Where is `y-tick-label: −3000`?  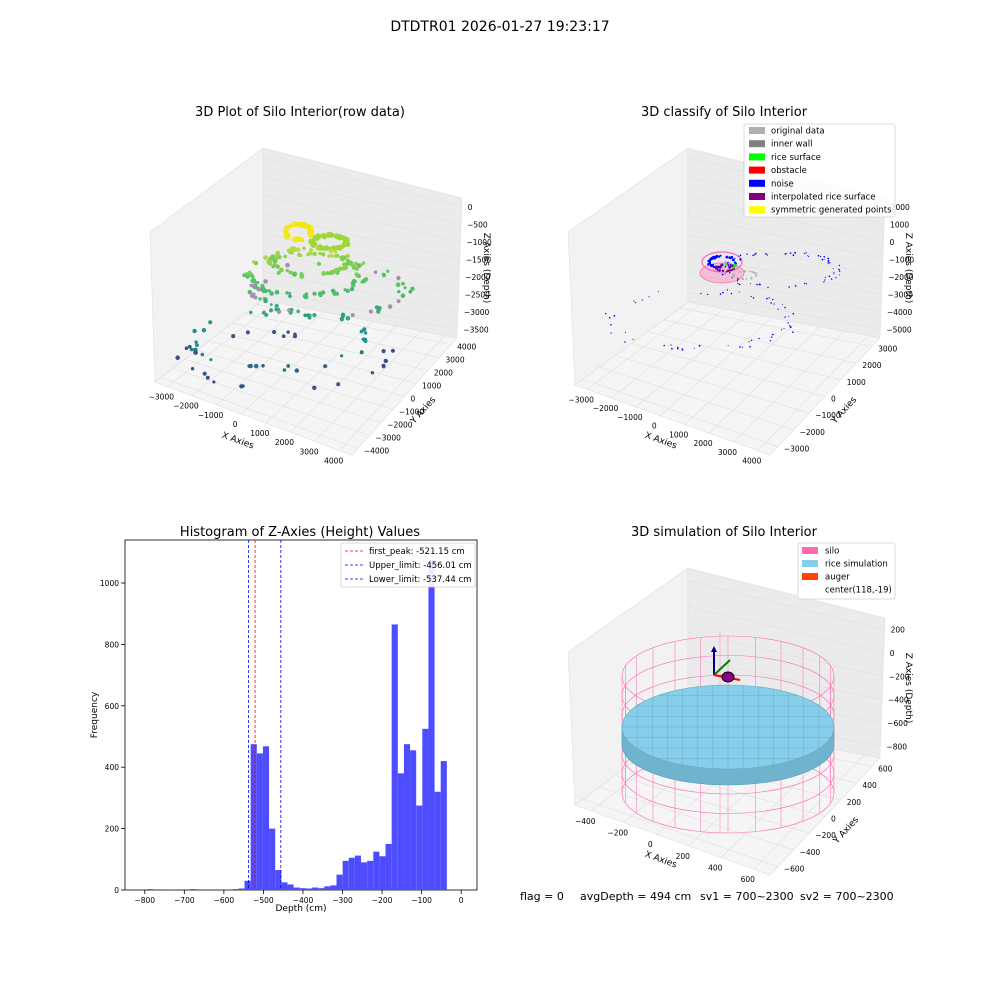 y-tick-label: −3000 is located at coordinates (797, 449).